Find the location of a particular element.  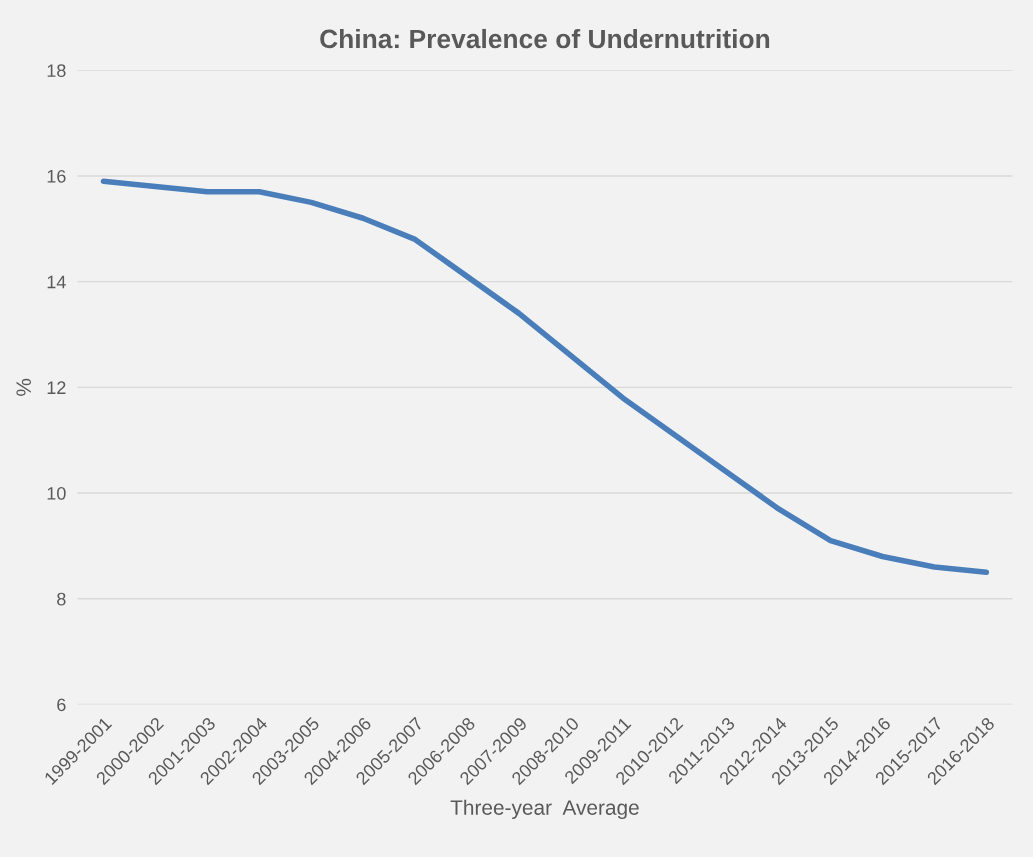

y-tick-label: 10 is located at coordinates (56, 493).